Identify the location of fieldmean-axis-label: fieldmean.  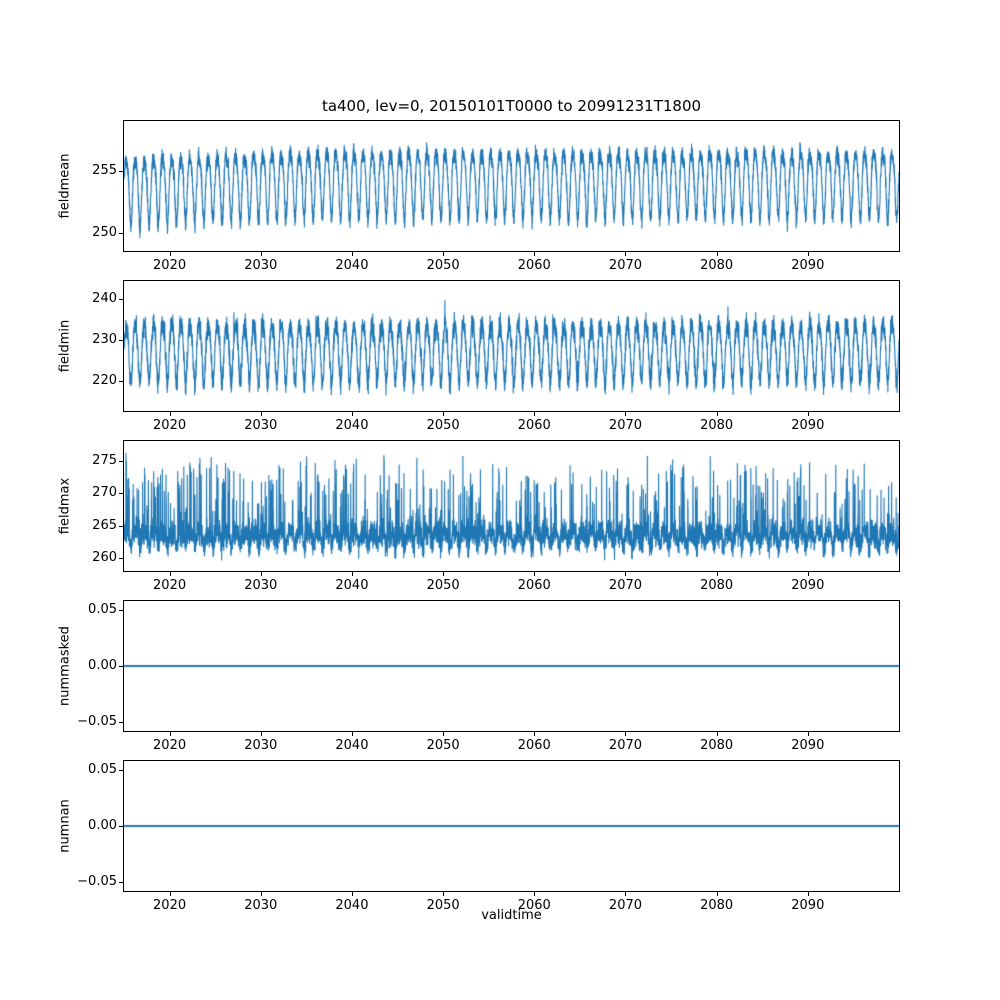
(65, 186).